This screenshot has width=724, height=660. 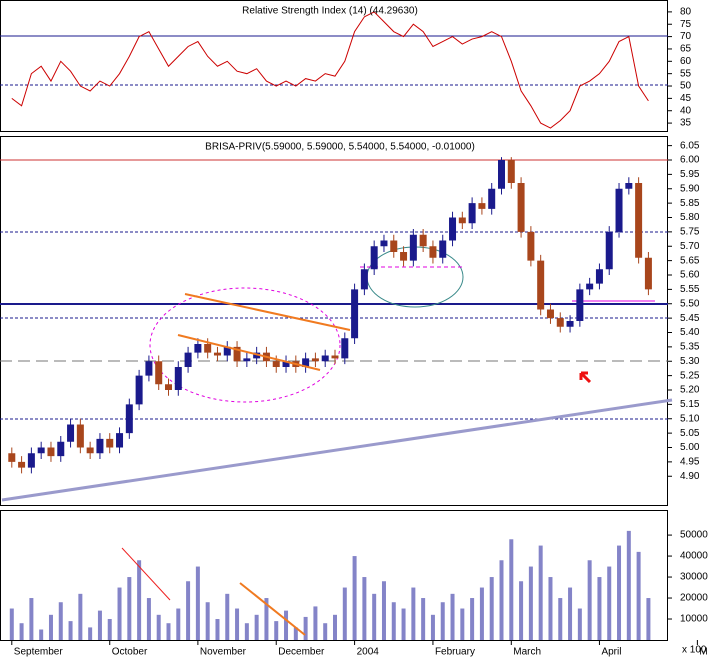 What do you see at coordinates (690, 332) in the screenshot?
I see `y-tick-label: 5.40` at bounding box center [690, 332].